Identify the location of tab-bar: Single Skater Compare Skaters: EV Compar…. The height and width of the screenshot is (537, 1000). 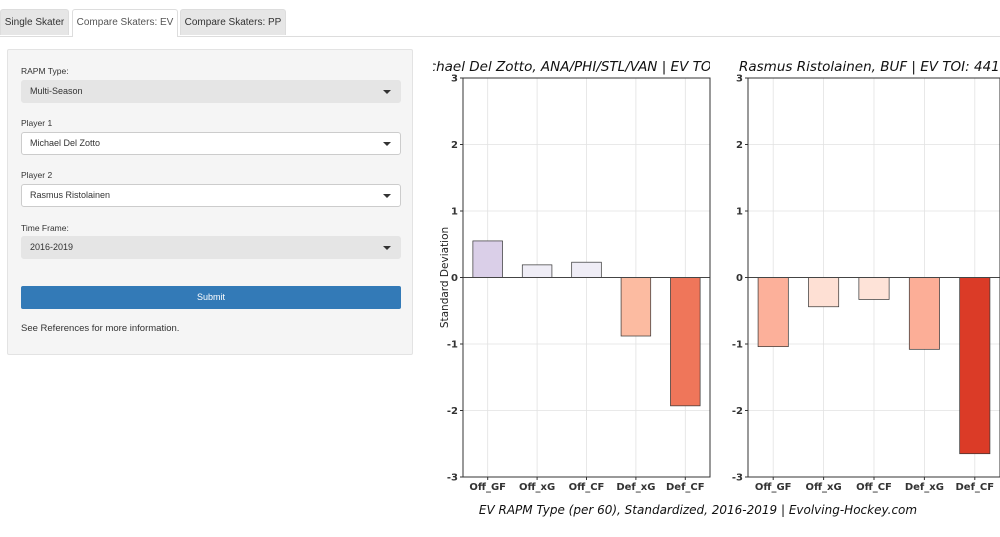
(500, 18).